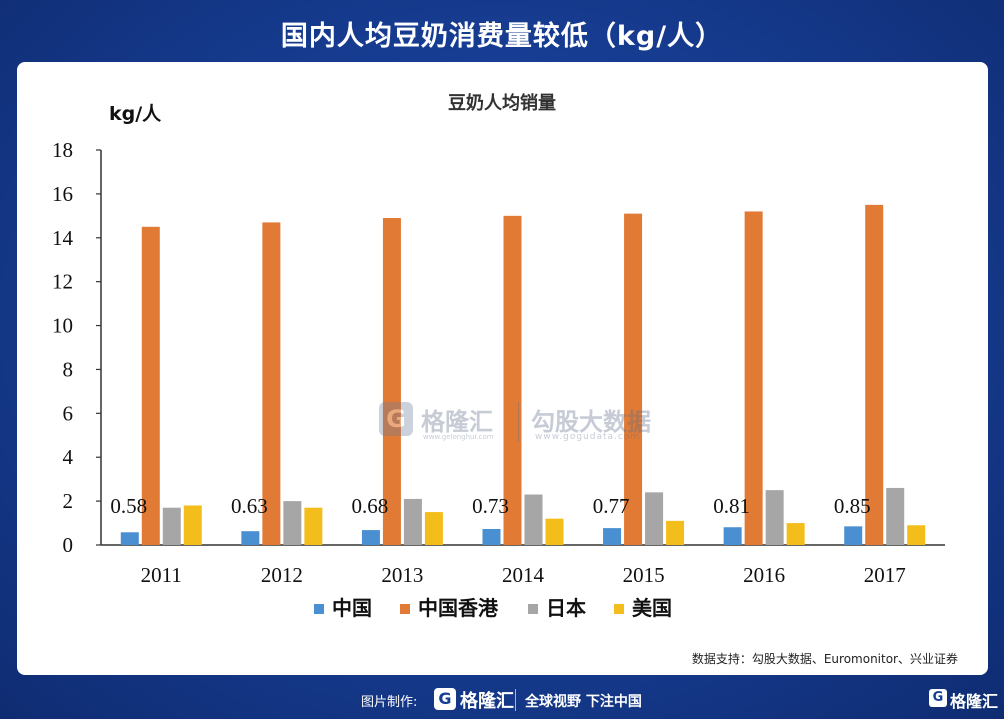 The height and width of the screenshot is (719, 1004). I want to click on page-title: 国内人均豆奶消费量较低（kg/人）, so click(502, 36).